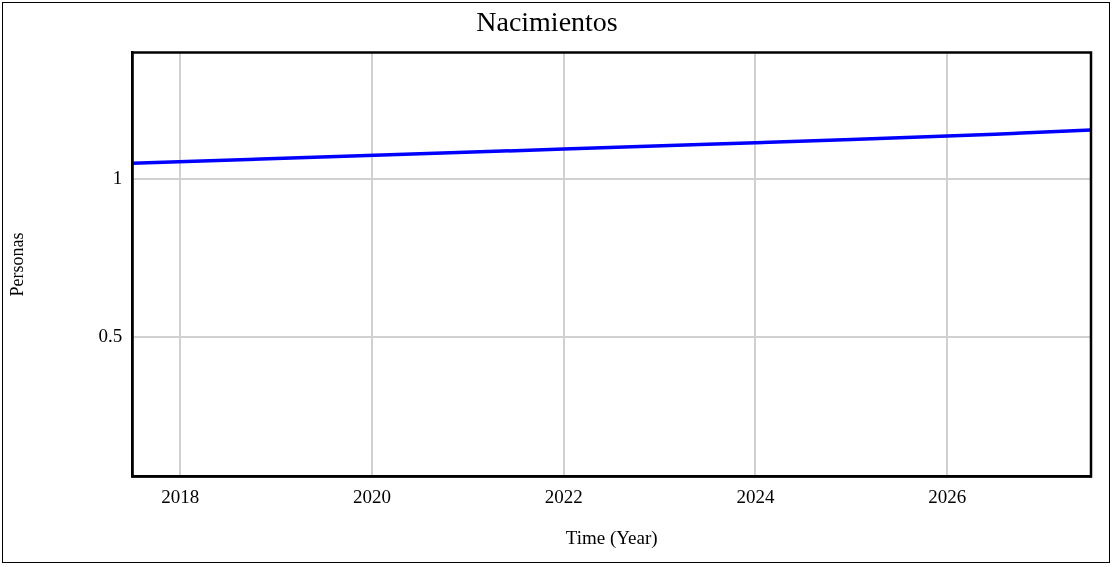 The image size is (1114, 567). What do you see at coordinates (547, 22) in the screenshot?
I see `chart-title: Nacimientos` at bounding box center [547, 22].